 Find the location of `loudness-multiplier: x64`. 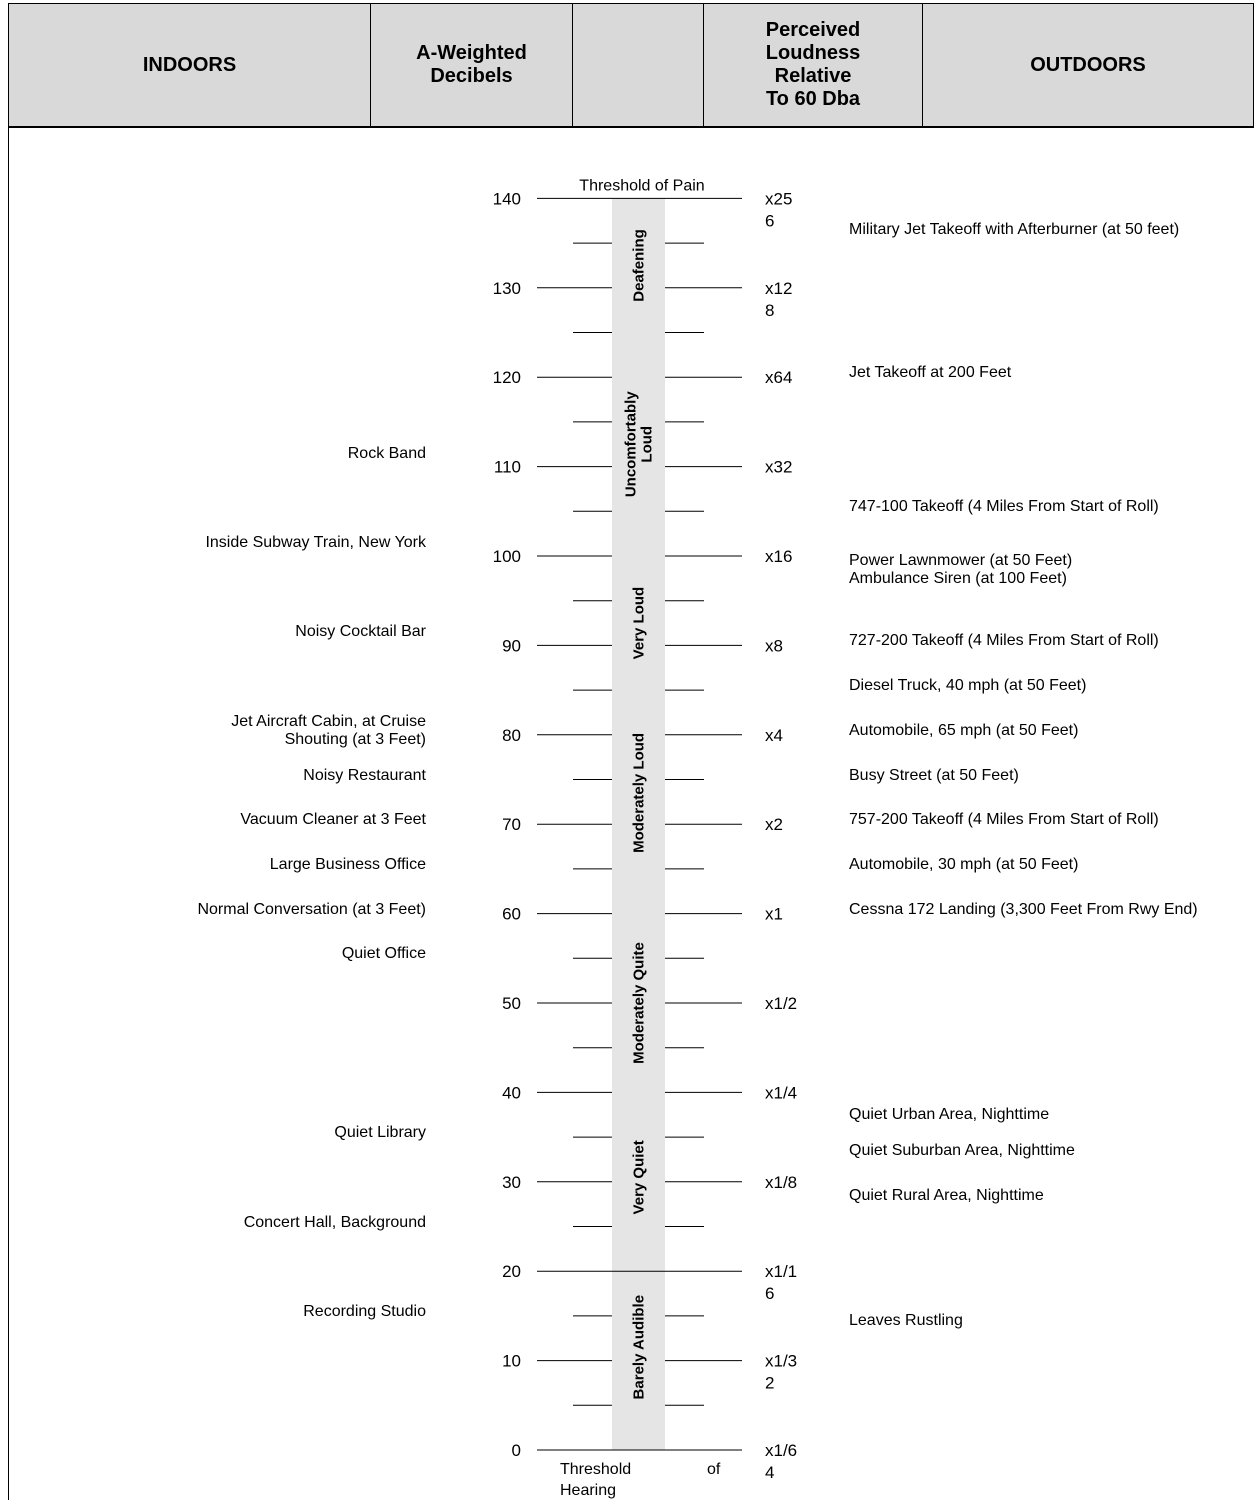

loudness-multiplier: x64 is located at coordinates (778, 377).